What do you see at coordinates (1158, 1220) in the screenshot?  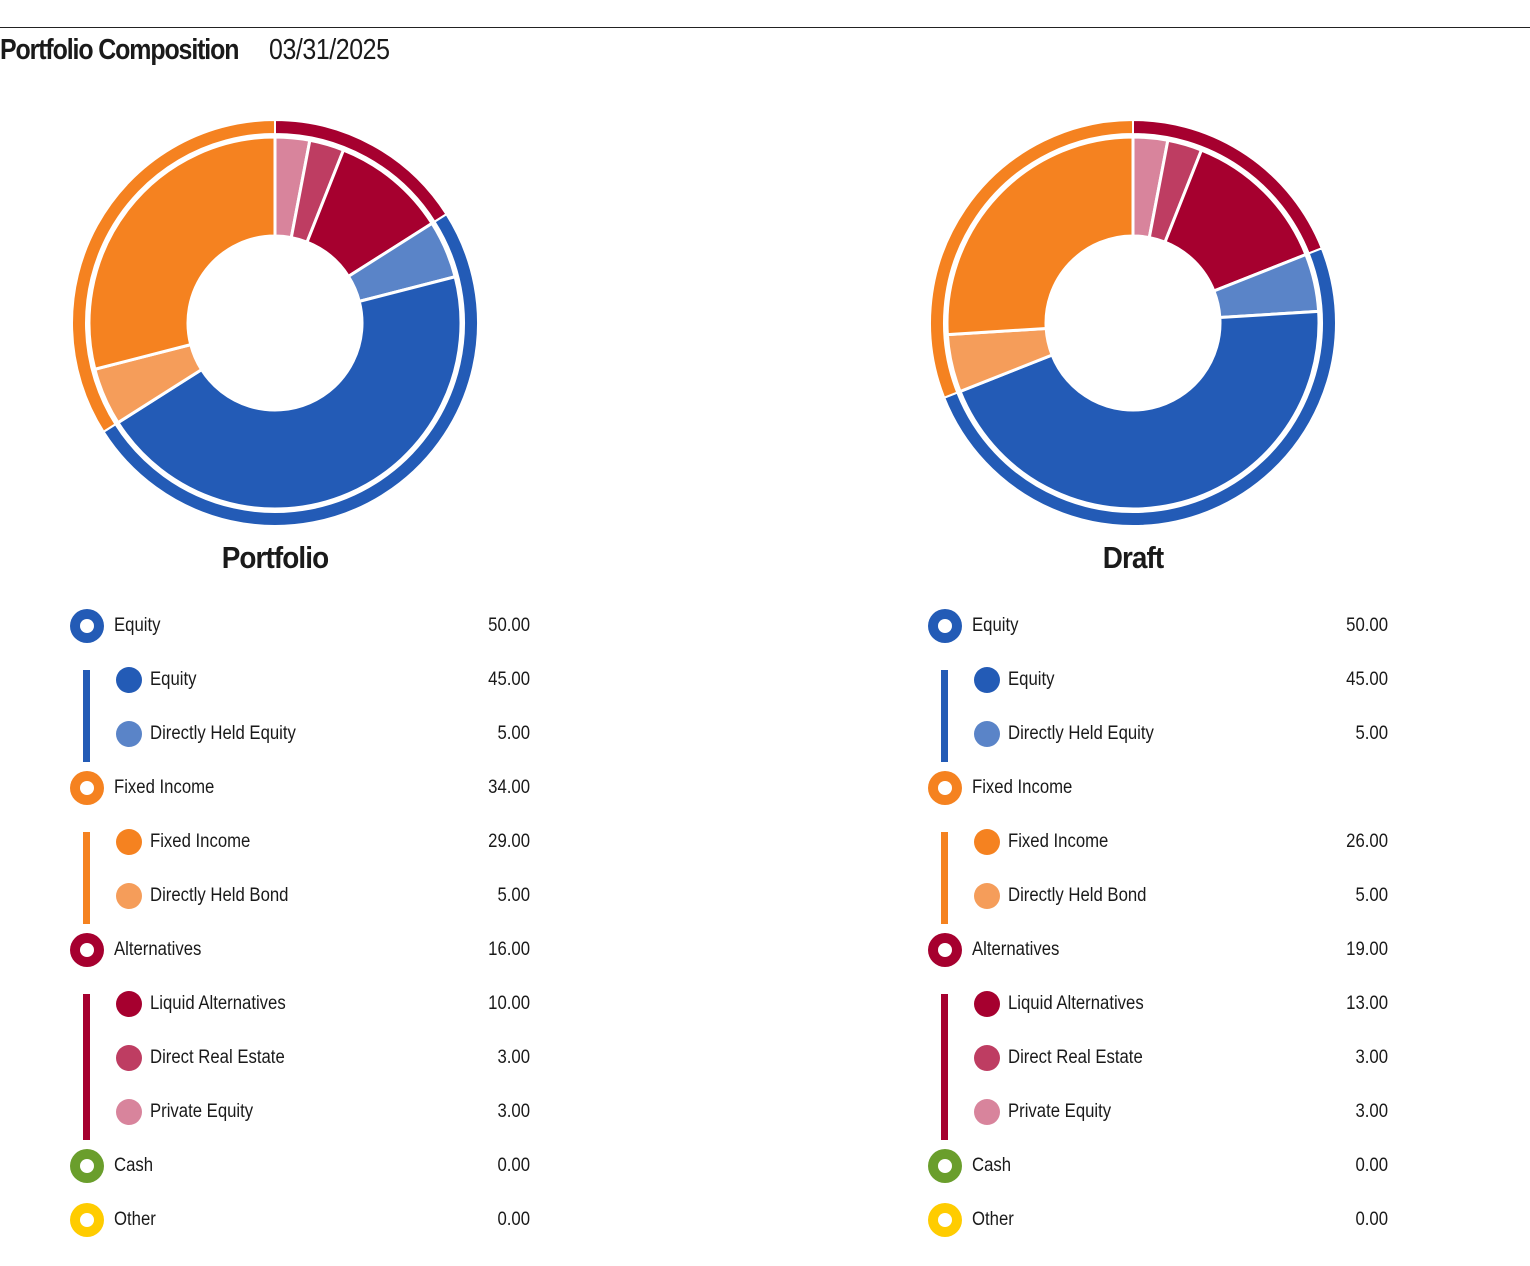 I see `draft-legend-group-other: Other 0.00` at bounding box center [1158, 1220].